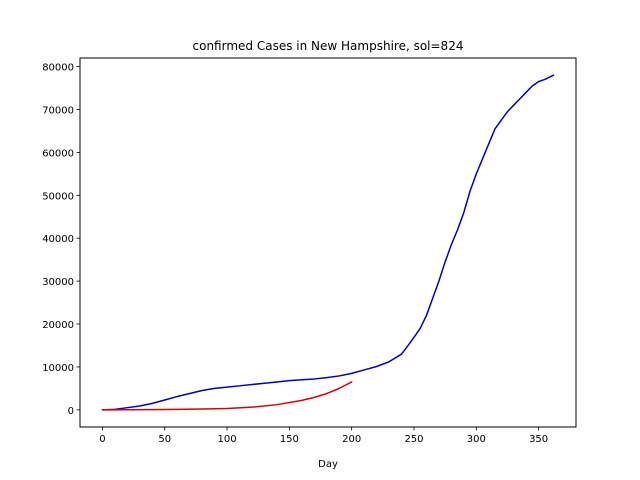  I want to click on x-tick-label: 300, so click(476, 439).